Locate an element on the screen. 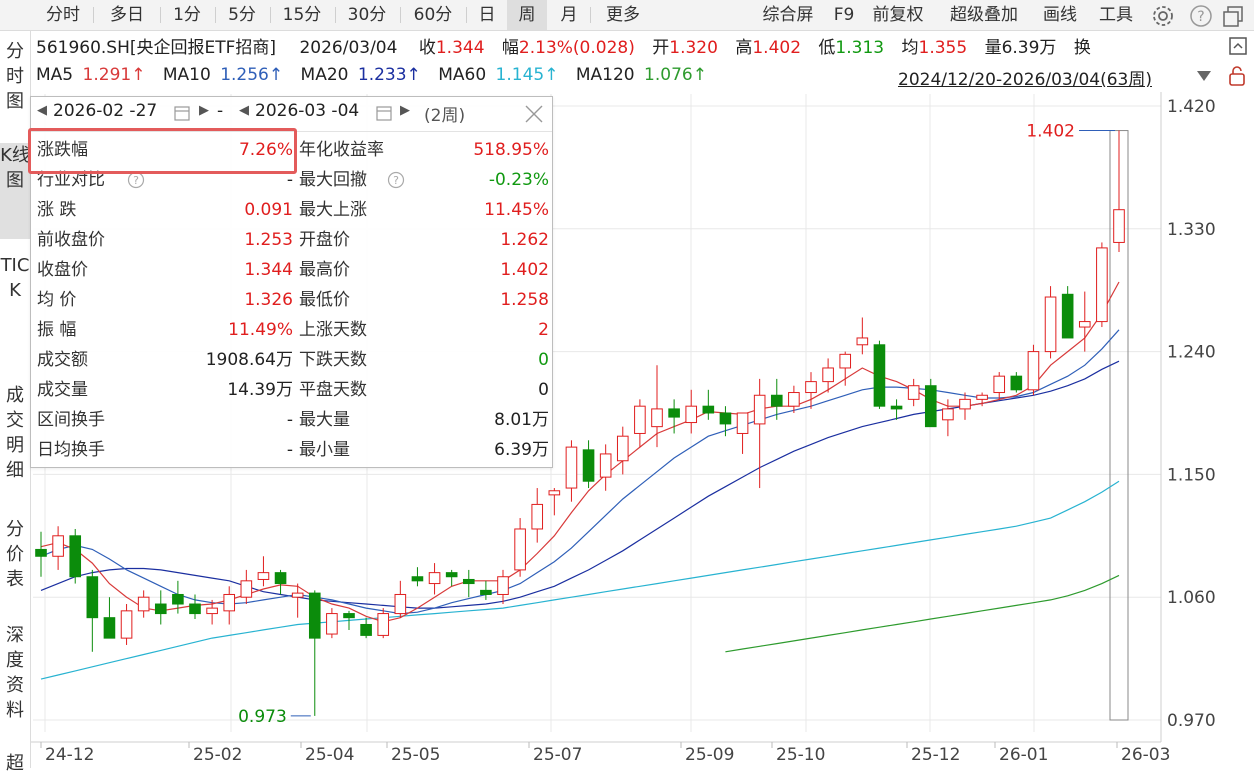 The image size is (1254, 776). stat-label: 行业对比 is located at coordinates (71, 180).